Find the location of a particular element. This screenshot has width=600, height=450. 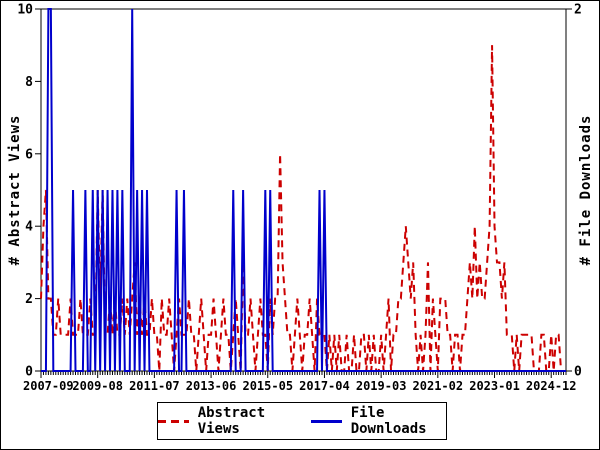

x-tick-label: 2021-02 is located at coordinates (438, 386).